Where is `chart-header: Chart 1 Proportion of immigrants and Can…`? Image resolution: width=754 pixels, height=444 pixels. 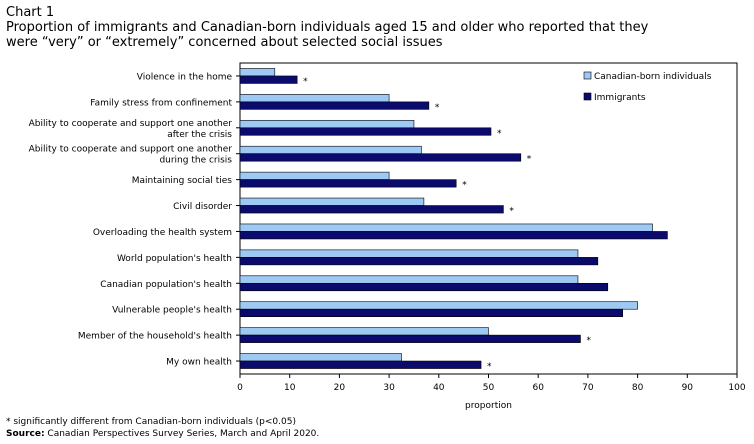
chart-header: Chart 1 Proportion of immigrants and Can… is located at coordinates (378, 27).